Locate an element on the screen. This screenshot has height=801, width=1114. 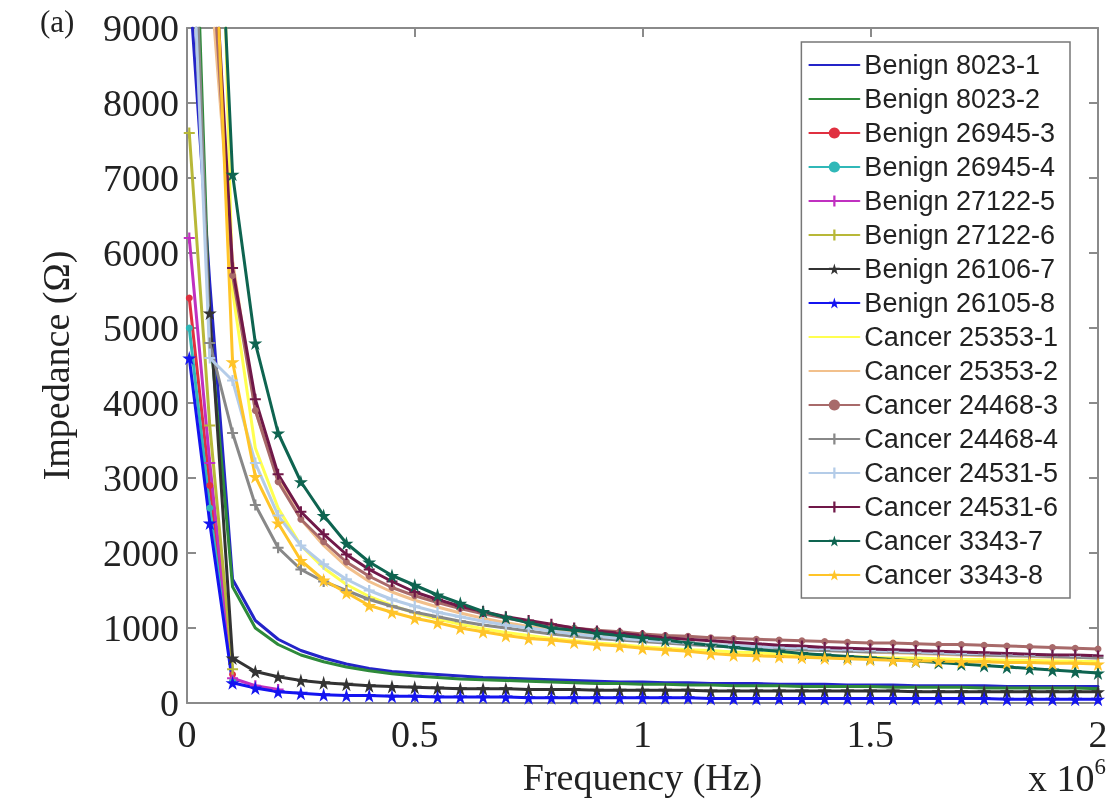
y-tick-label: 1000 is located at coordinates (141, 628).